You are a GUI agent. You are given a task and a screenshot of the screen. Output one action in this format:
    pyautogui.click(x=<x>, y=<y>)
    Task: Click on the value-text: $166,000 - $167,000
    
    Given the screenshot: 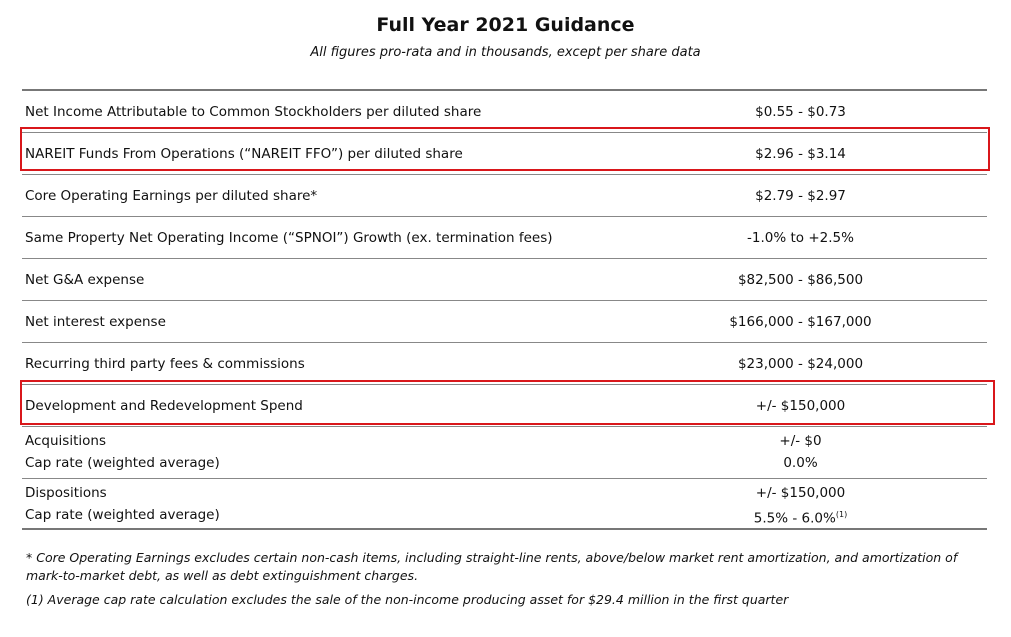 What is the action you would take?
    pyautogui.click(x=800, y=322)
    